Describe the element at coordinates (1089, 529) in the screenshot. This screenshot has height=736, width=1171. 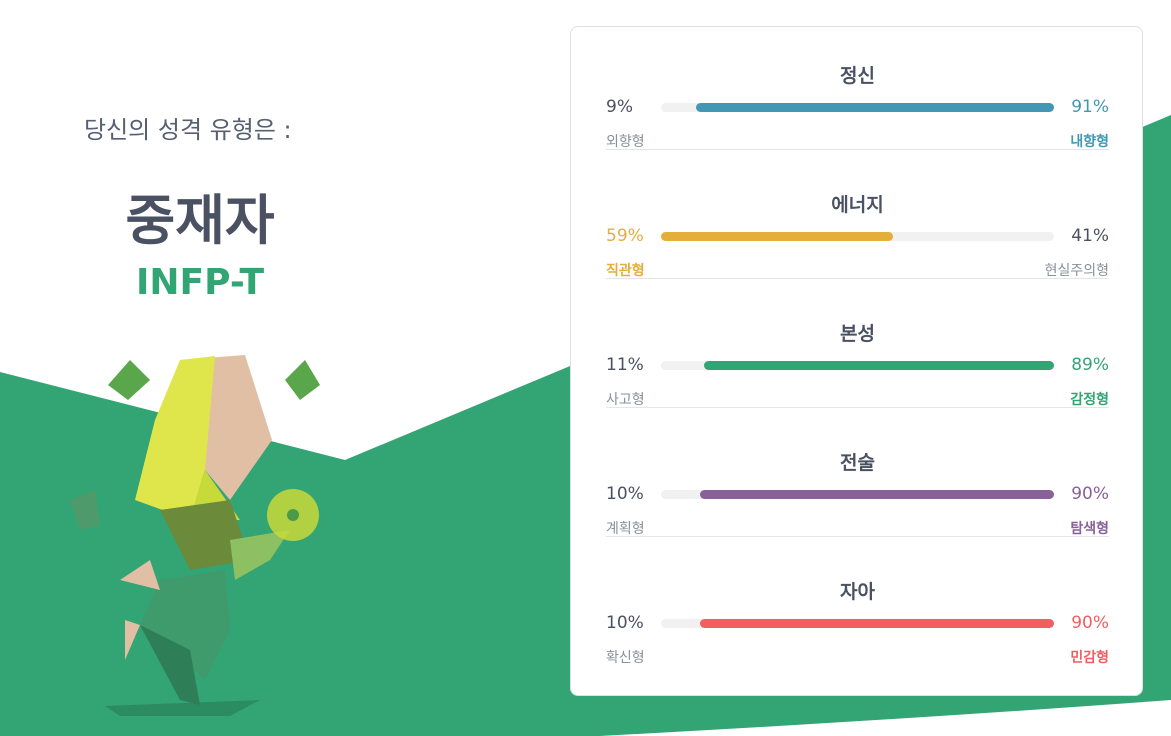
I see `right-name: 탐색형` at that location.